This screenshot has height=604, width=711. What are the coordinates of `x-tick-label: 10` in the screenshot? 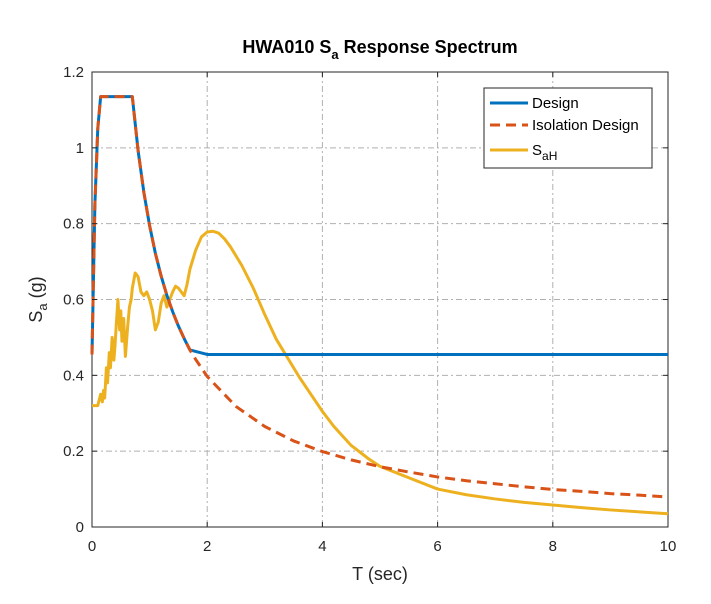 It's located at (668, 546).